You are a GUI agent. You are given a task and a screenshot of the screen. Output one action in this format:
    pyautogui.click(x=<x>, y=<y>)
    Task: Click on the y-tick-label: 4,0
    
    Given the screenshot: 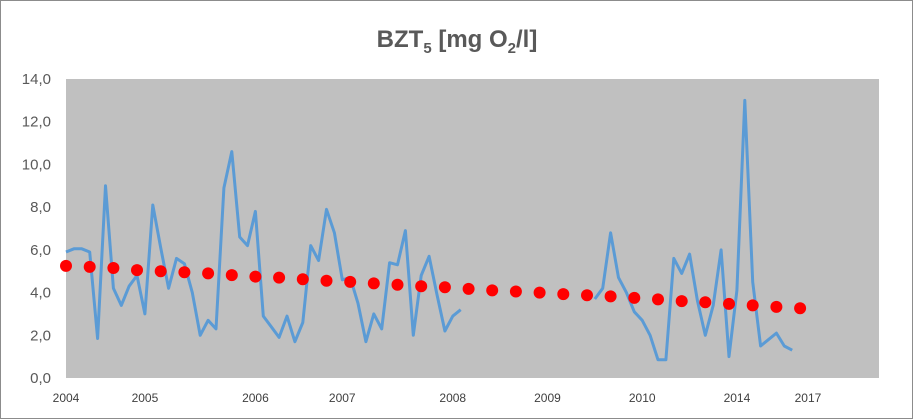 What is the action you would take?
    pyautogui.click(x=40, y=293)
    